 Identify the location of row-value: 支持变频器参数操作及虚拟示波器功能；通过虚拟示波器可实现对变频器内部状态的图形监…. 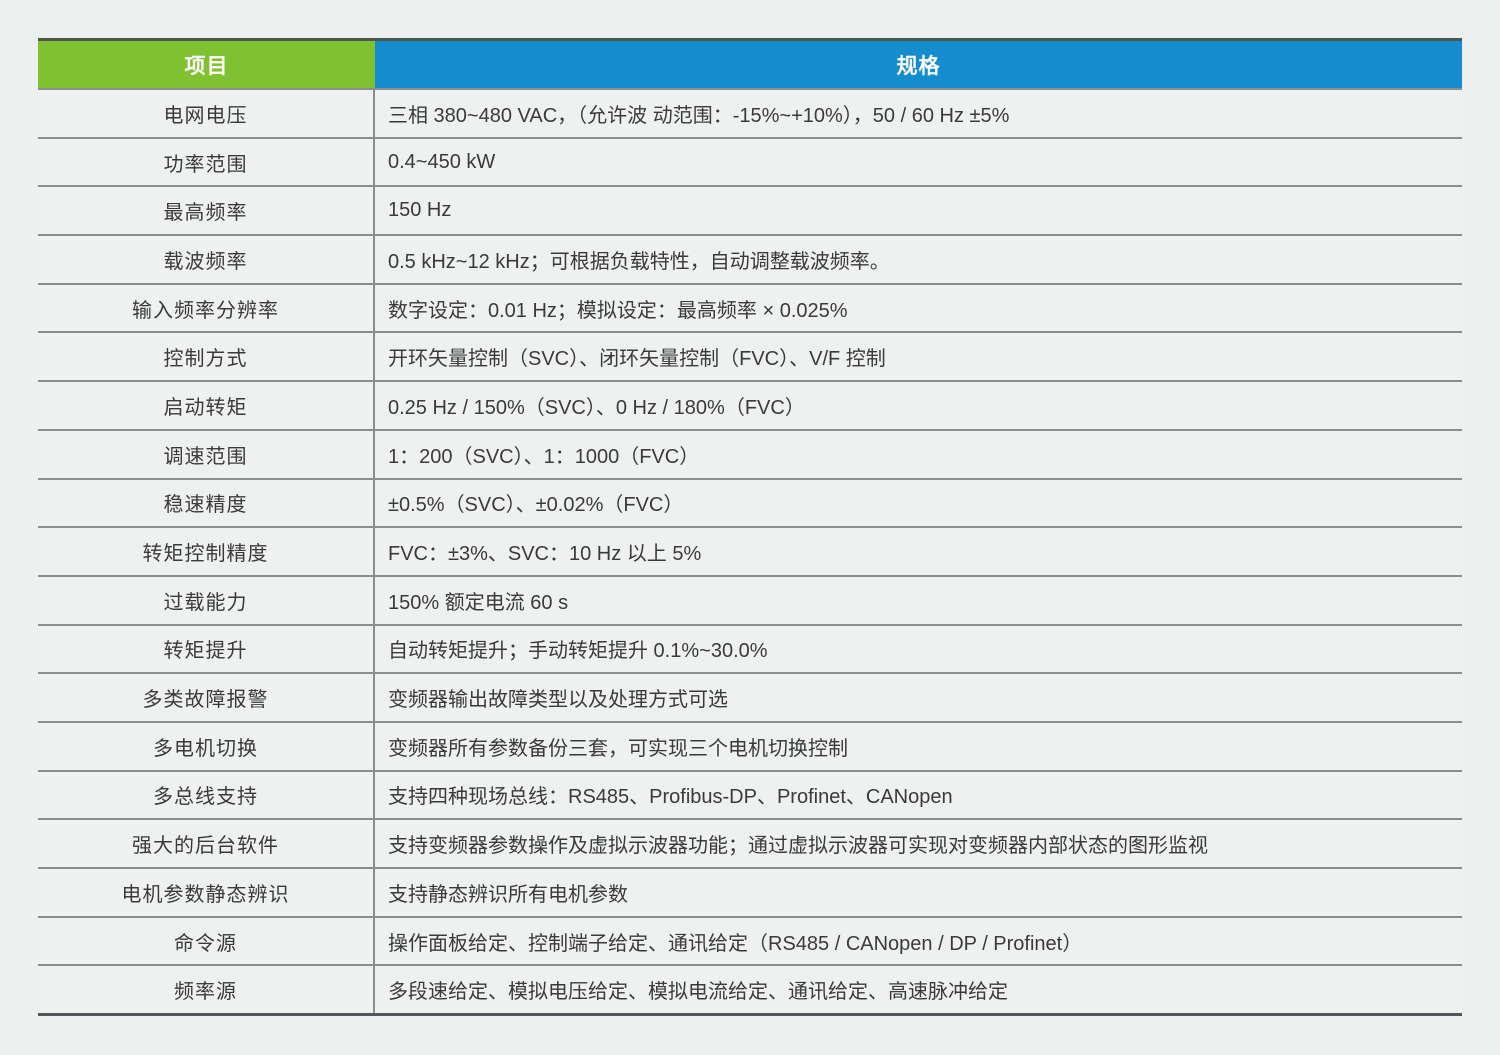
(798, 846).